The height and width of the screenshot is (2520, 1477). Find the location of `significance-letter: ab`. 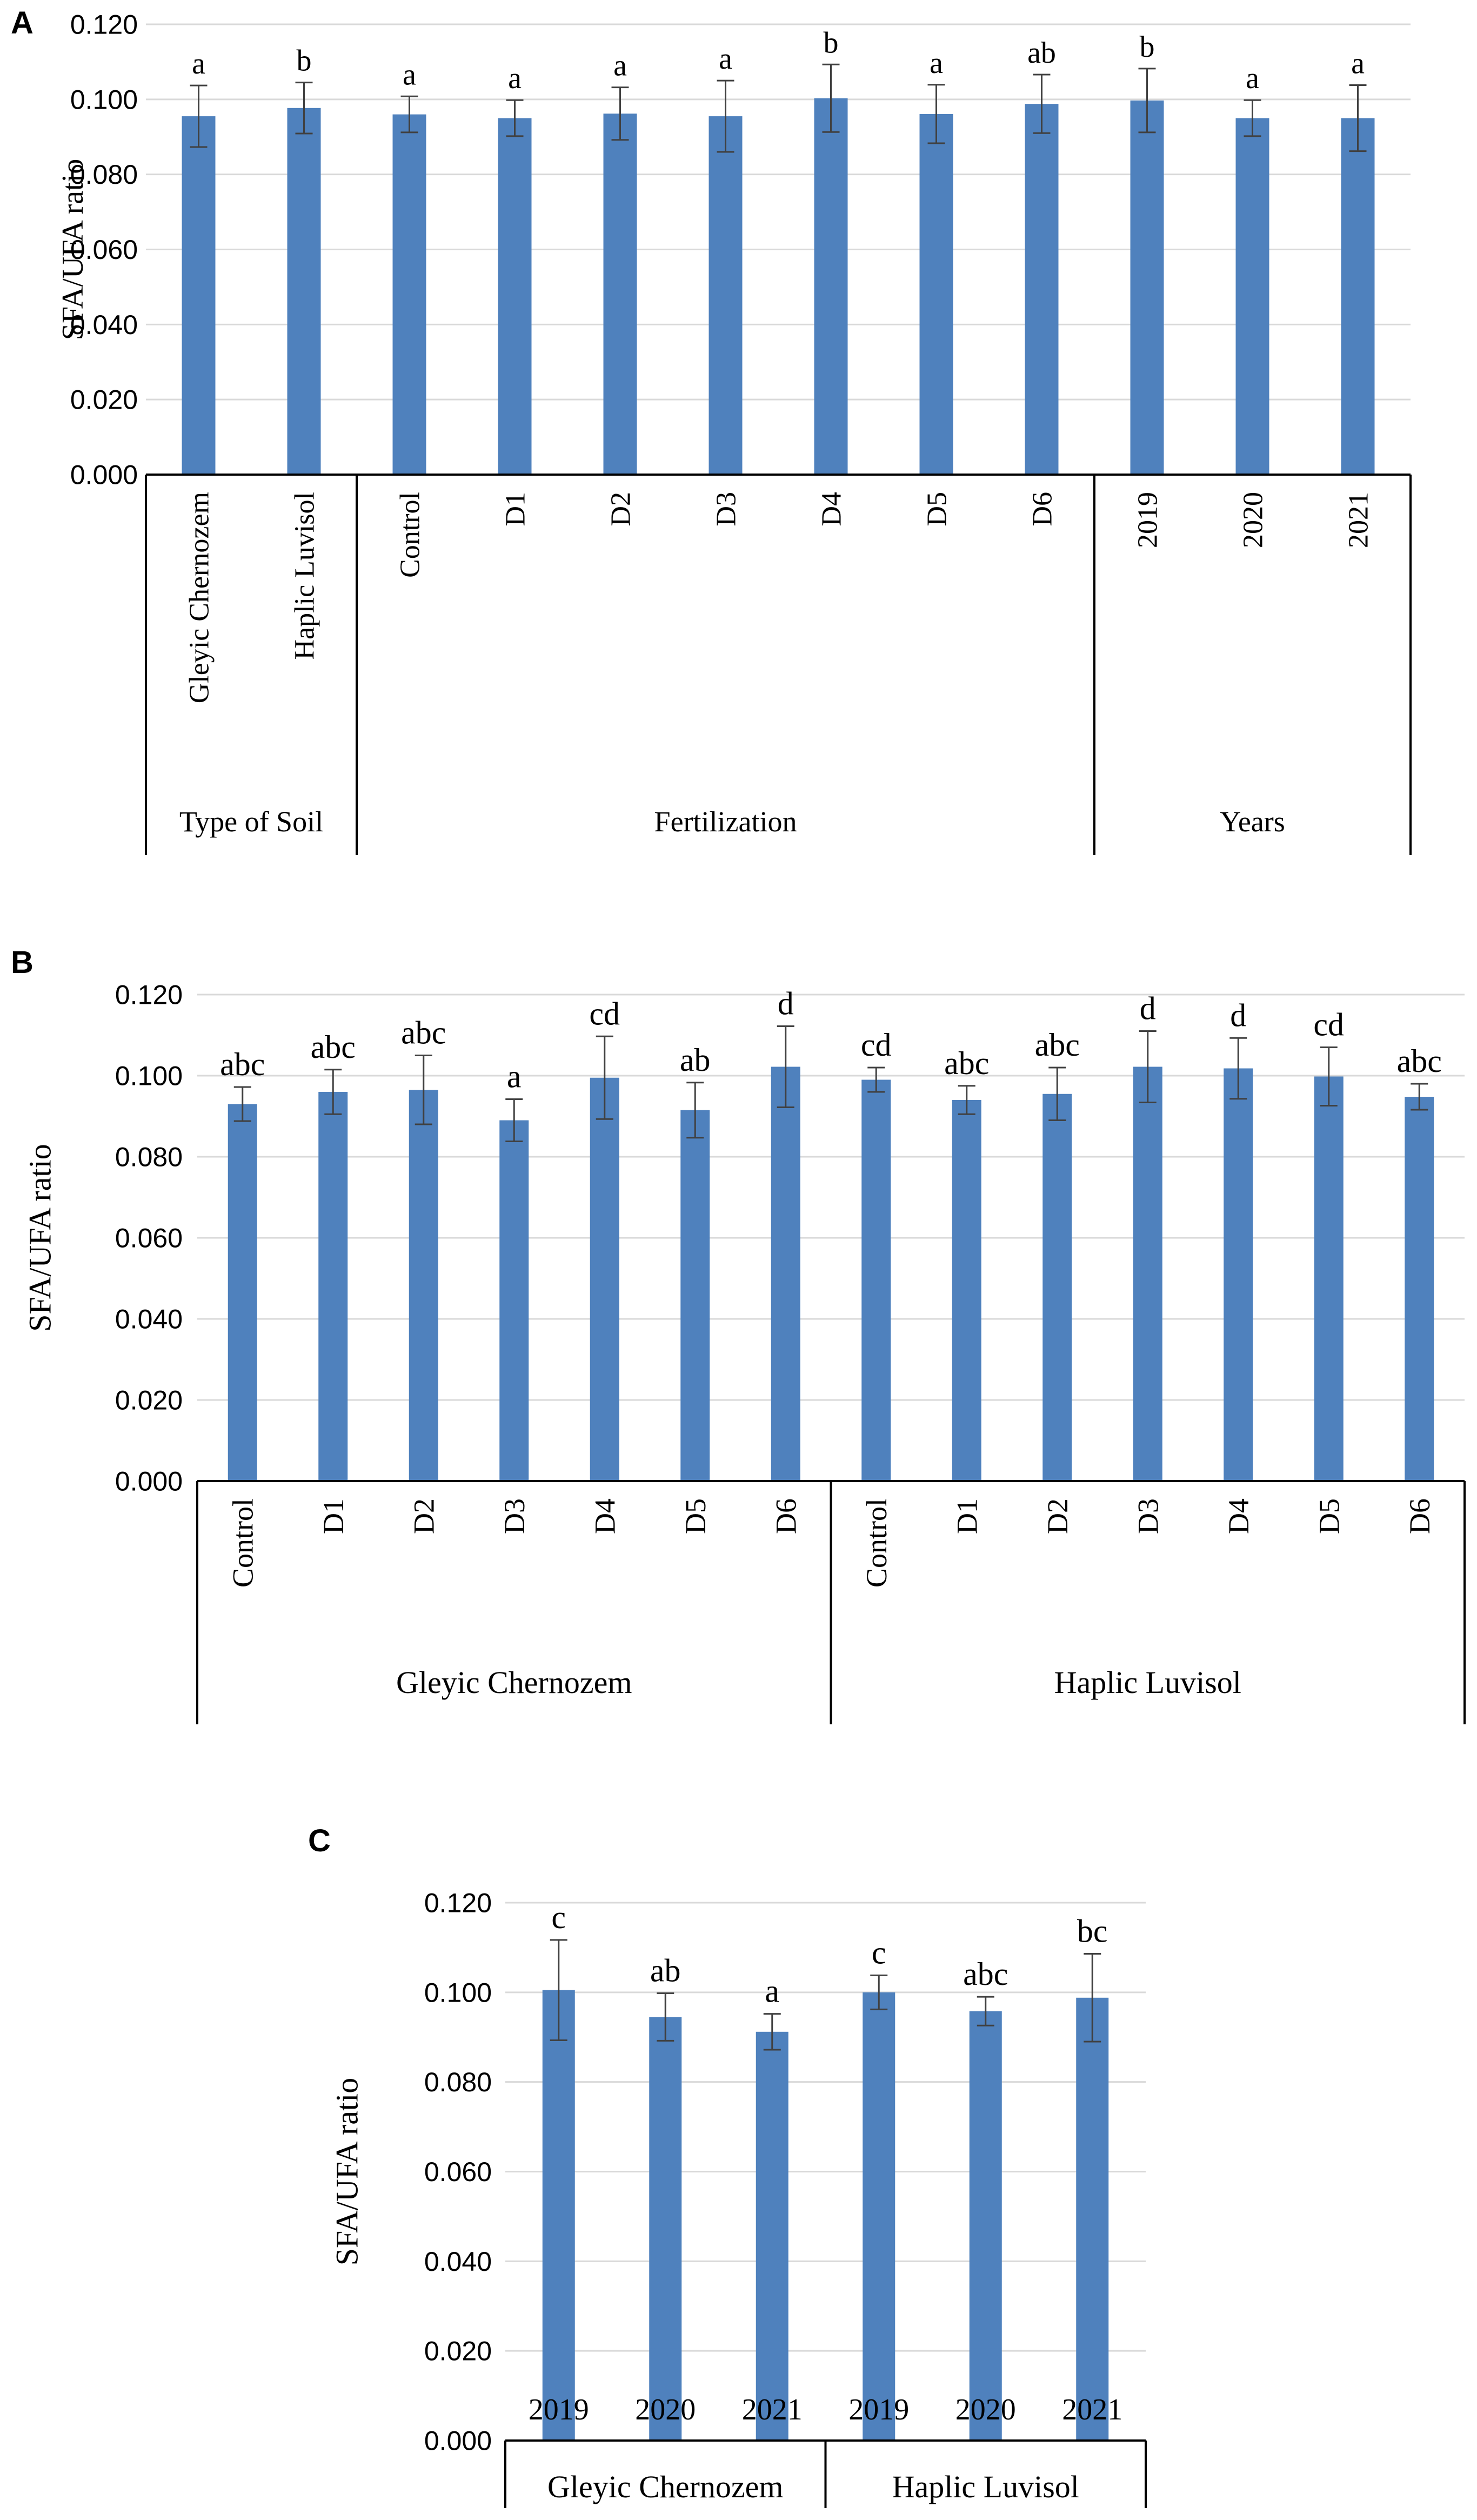

significance-letter: ab is located at coordinates (665, 1970).